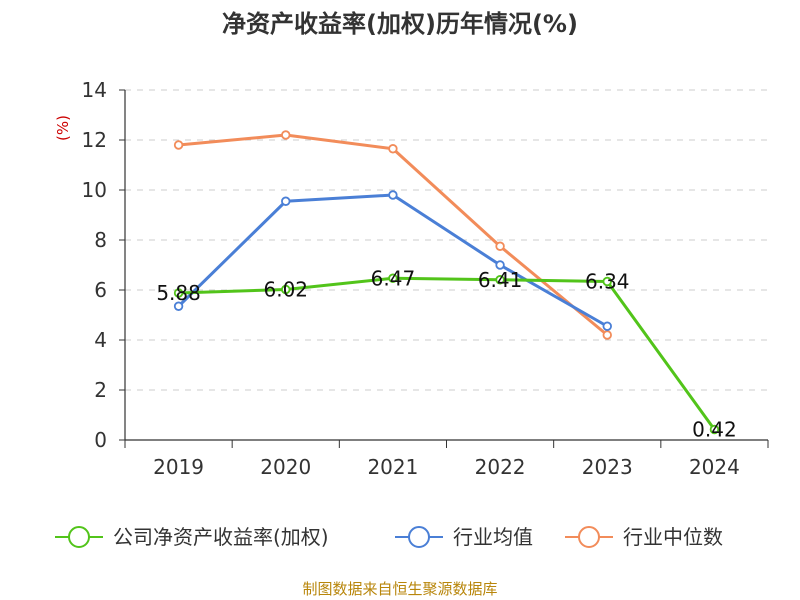 Image resolution: width=800 pixels, height=600 pixels. Describe the element at coordinates (392, 467) in the screenshot. I see `x-tick-label: 2021` at that location.